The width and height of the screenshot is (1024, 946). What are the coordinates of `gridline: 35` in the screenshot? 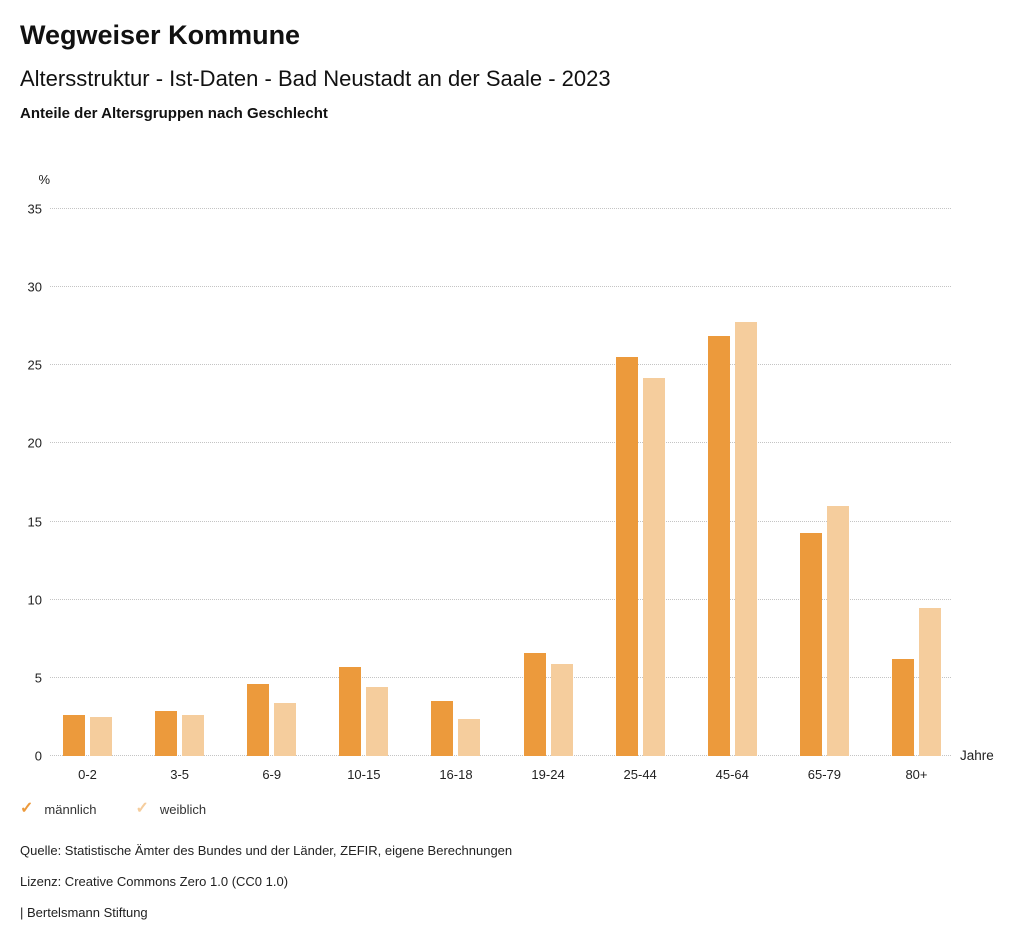 It's located at (489, 209).